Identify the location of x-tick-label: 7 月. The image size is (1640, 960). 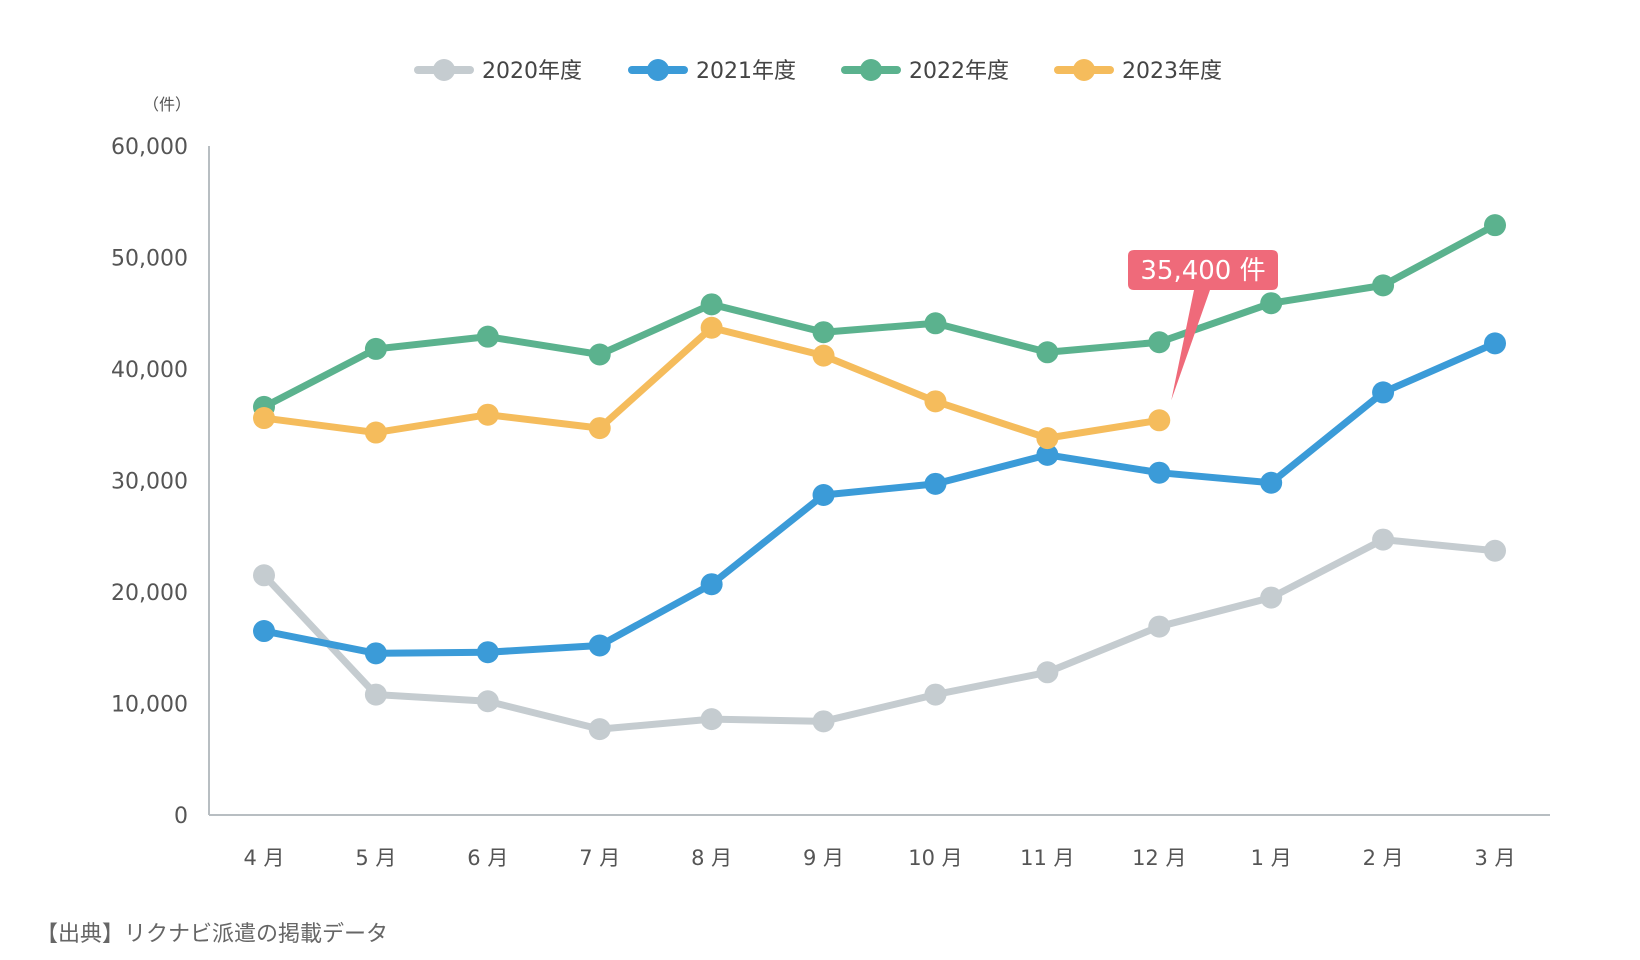
(599, 858).